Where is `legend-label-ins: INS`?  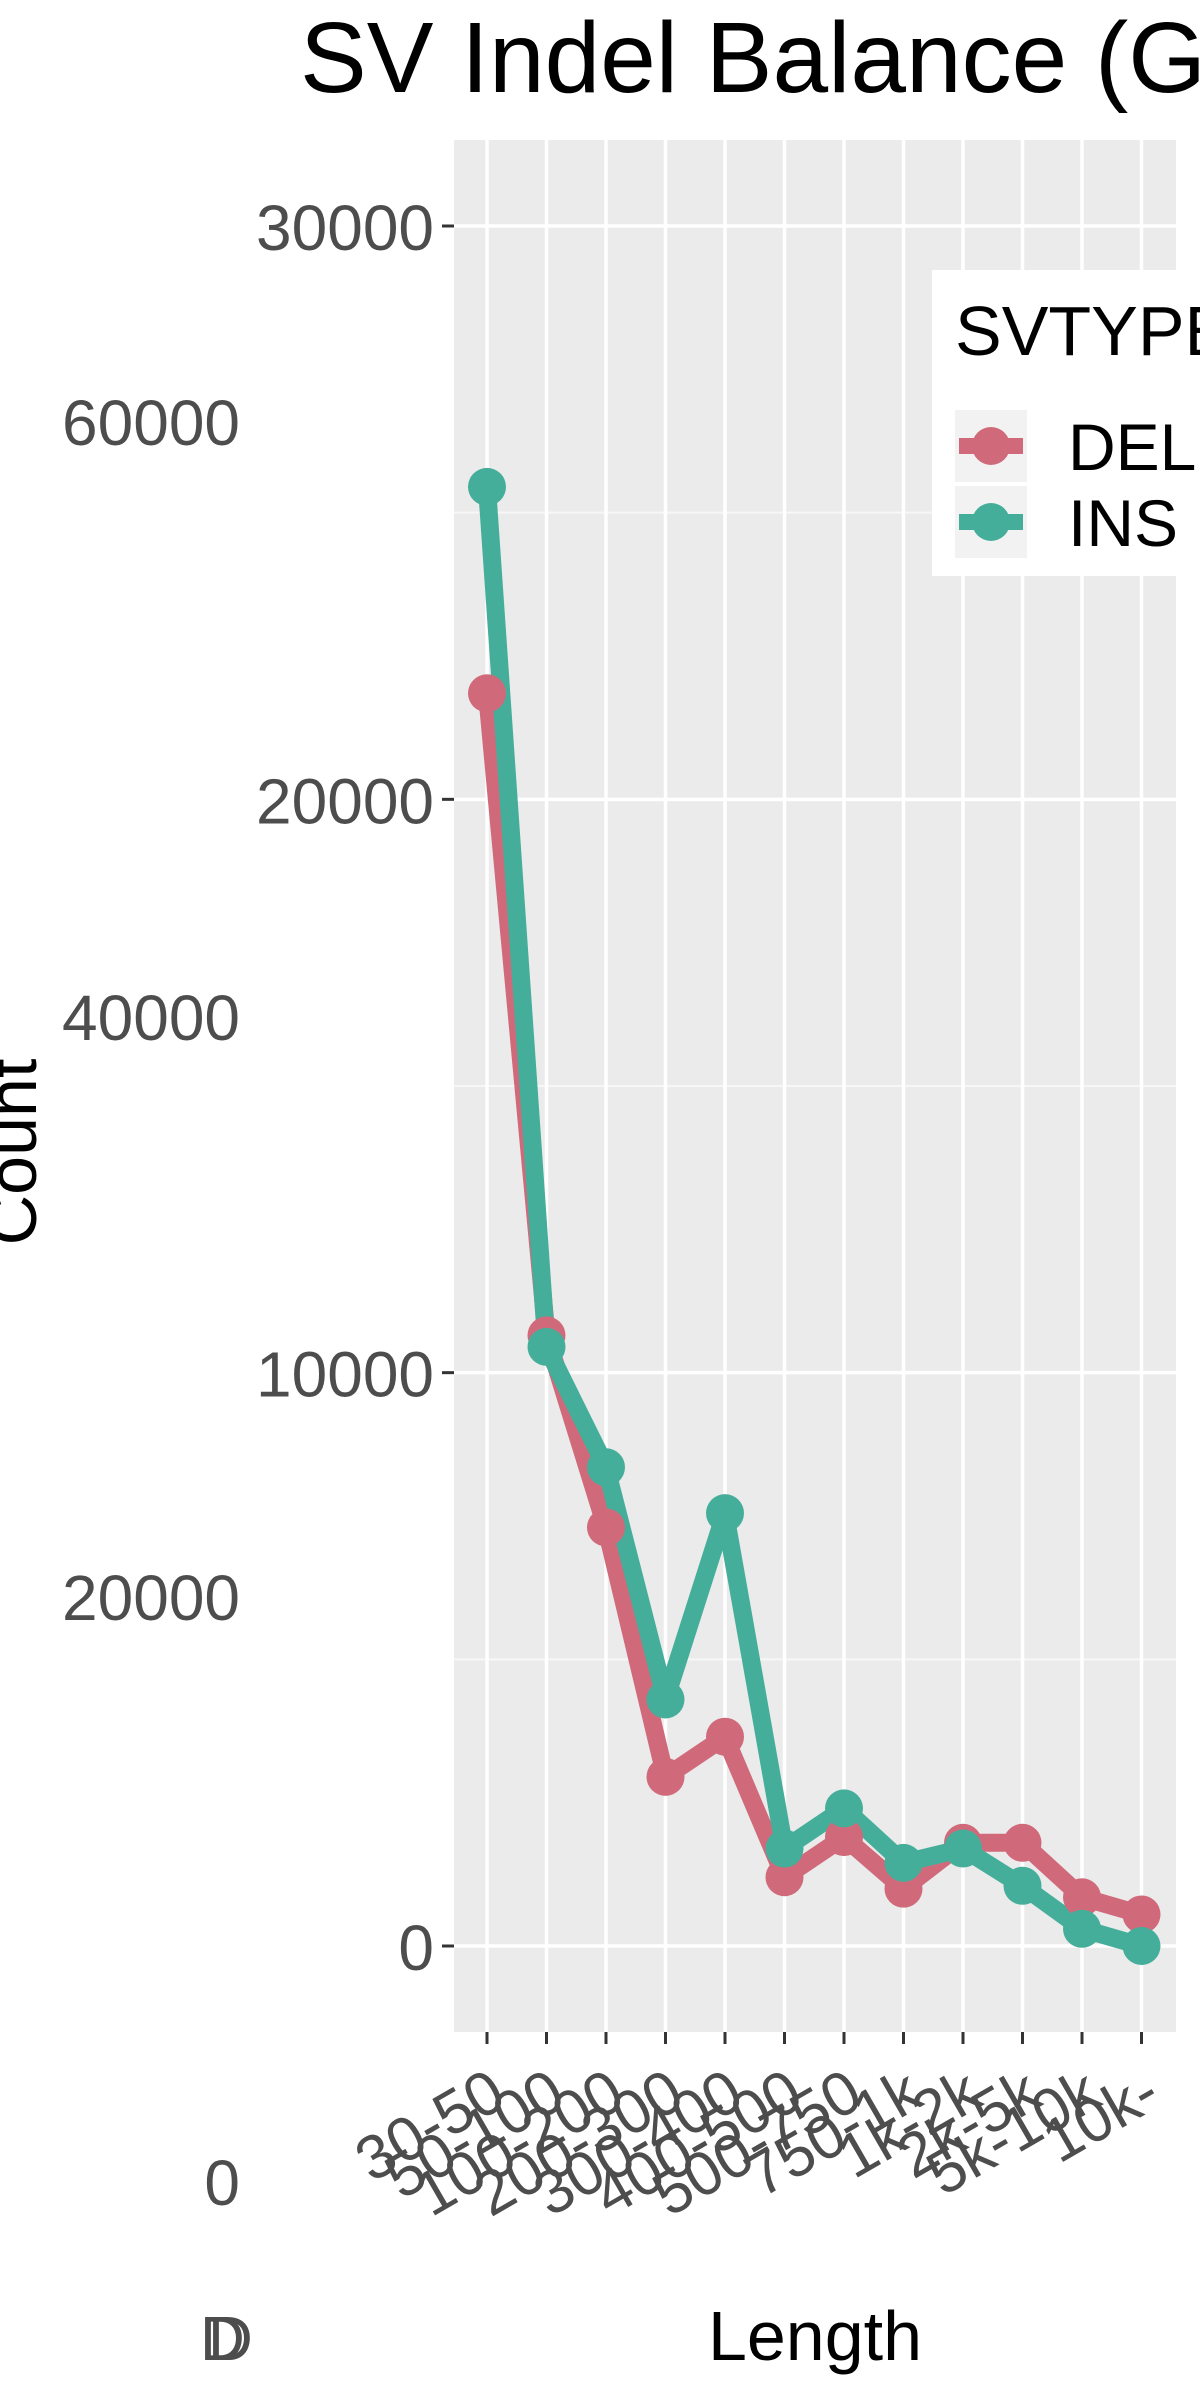 legend-label-ins: INS is located at coordinates (1123, 523).